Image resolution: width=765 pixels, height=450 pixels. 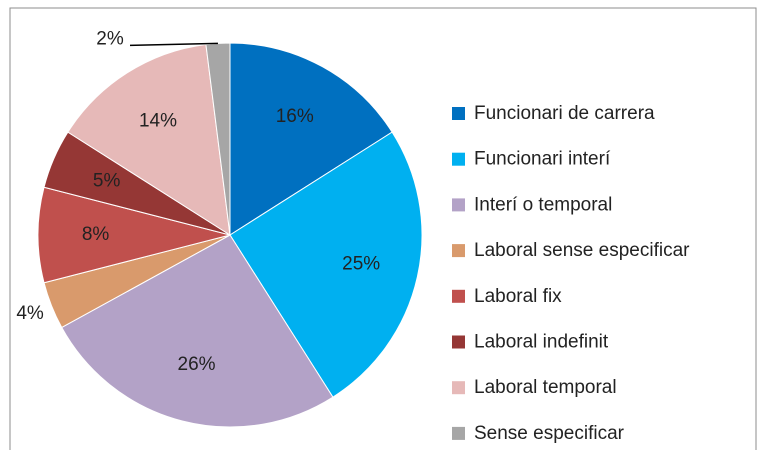 What do you see at coordinates (518, 296) in the screenshot?
I see `legend-label: Laboral fix` at bounding box center [518, 296].